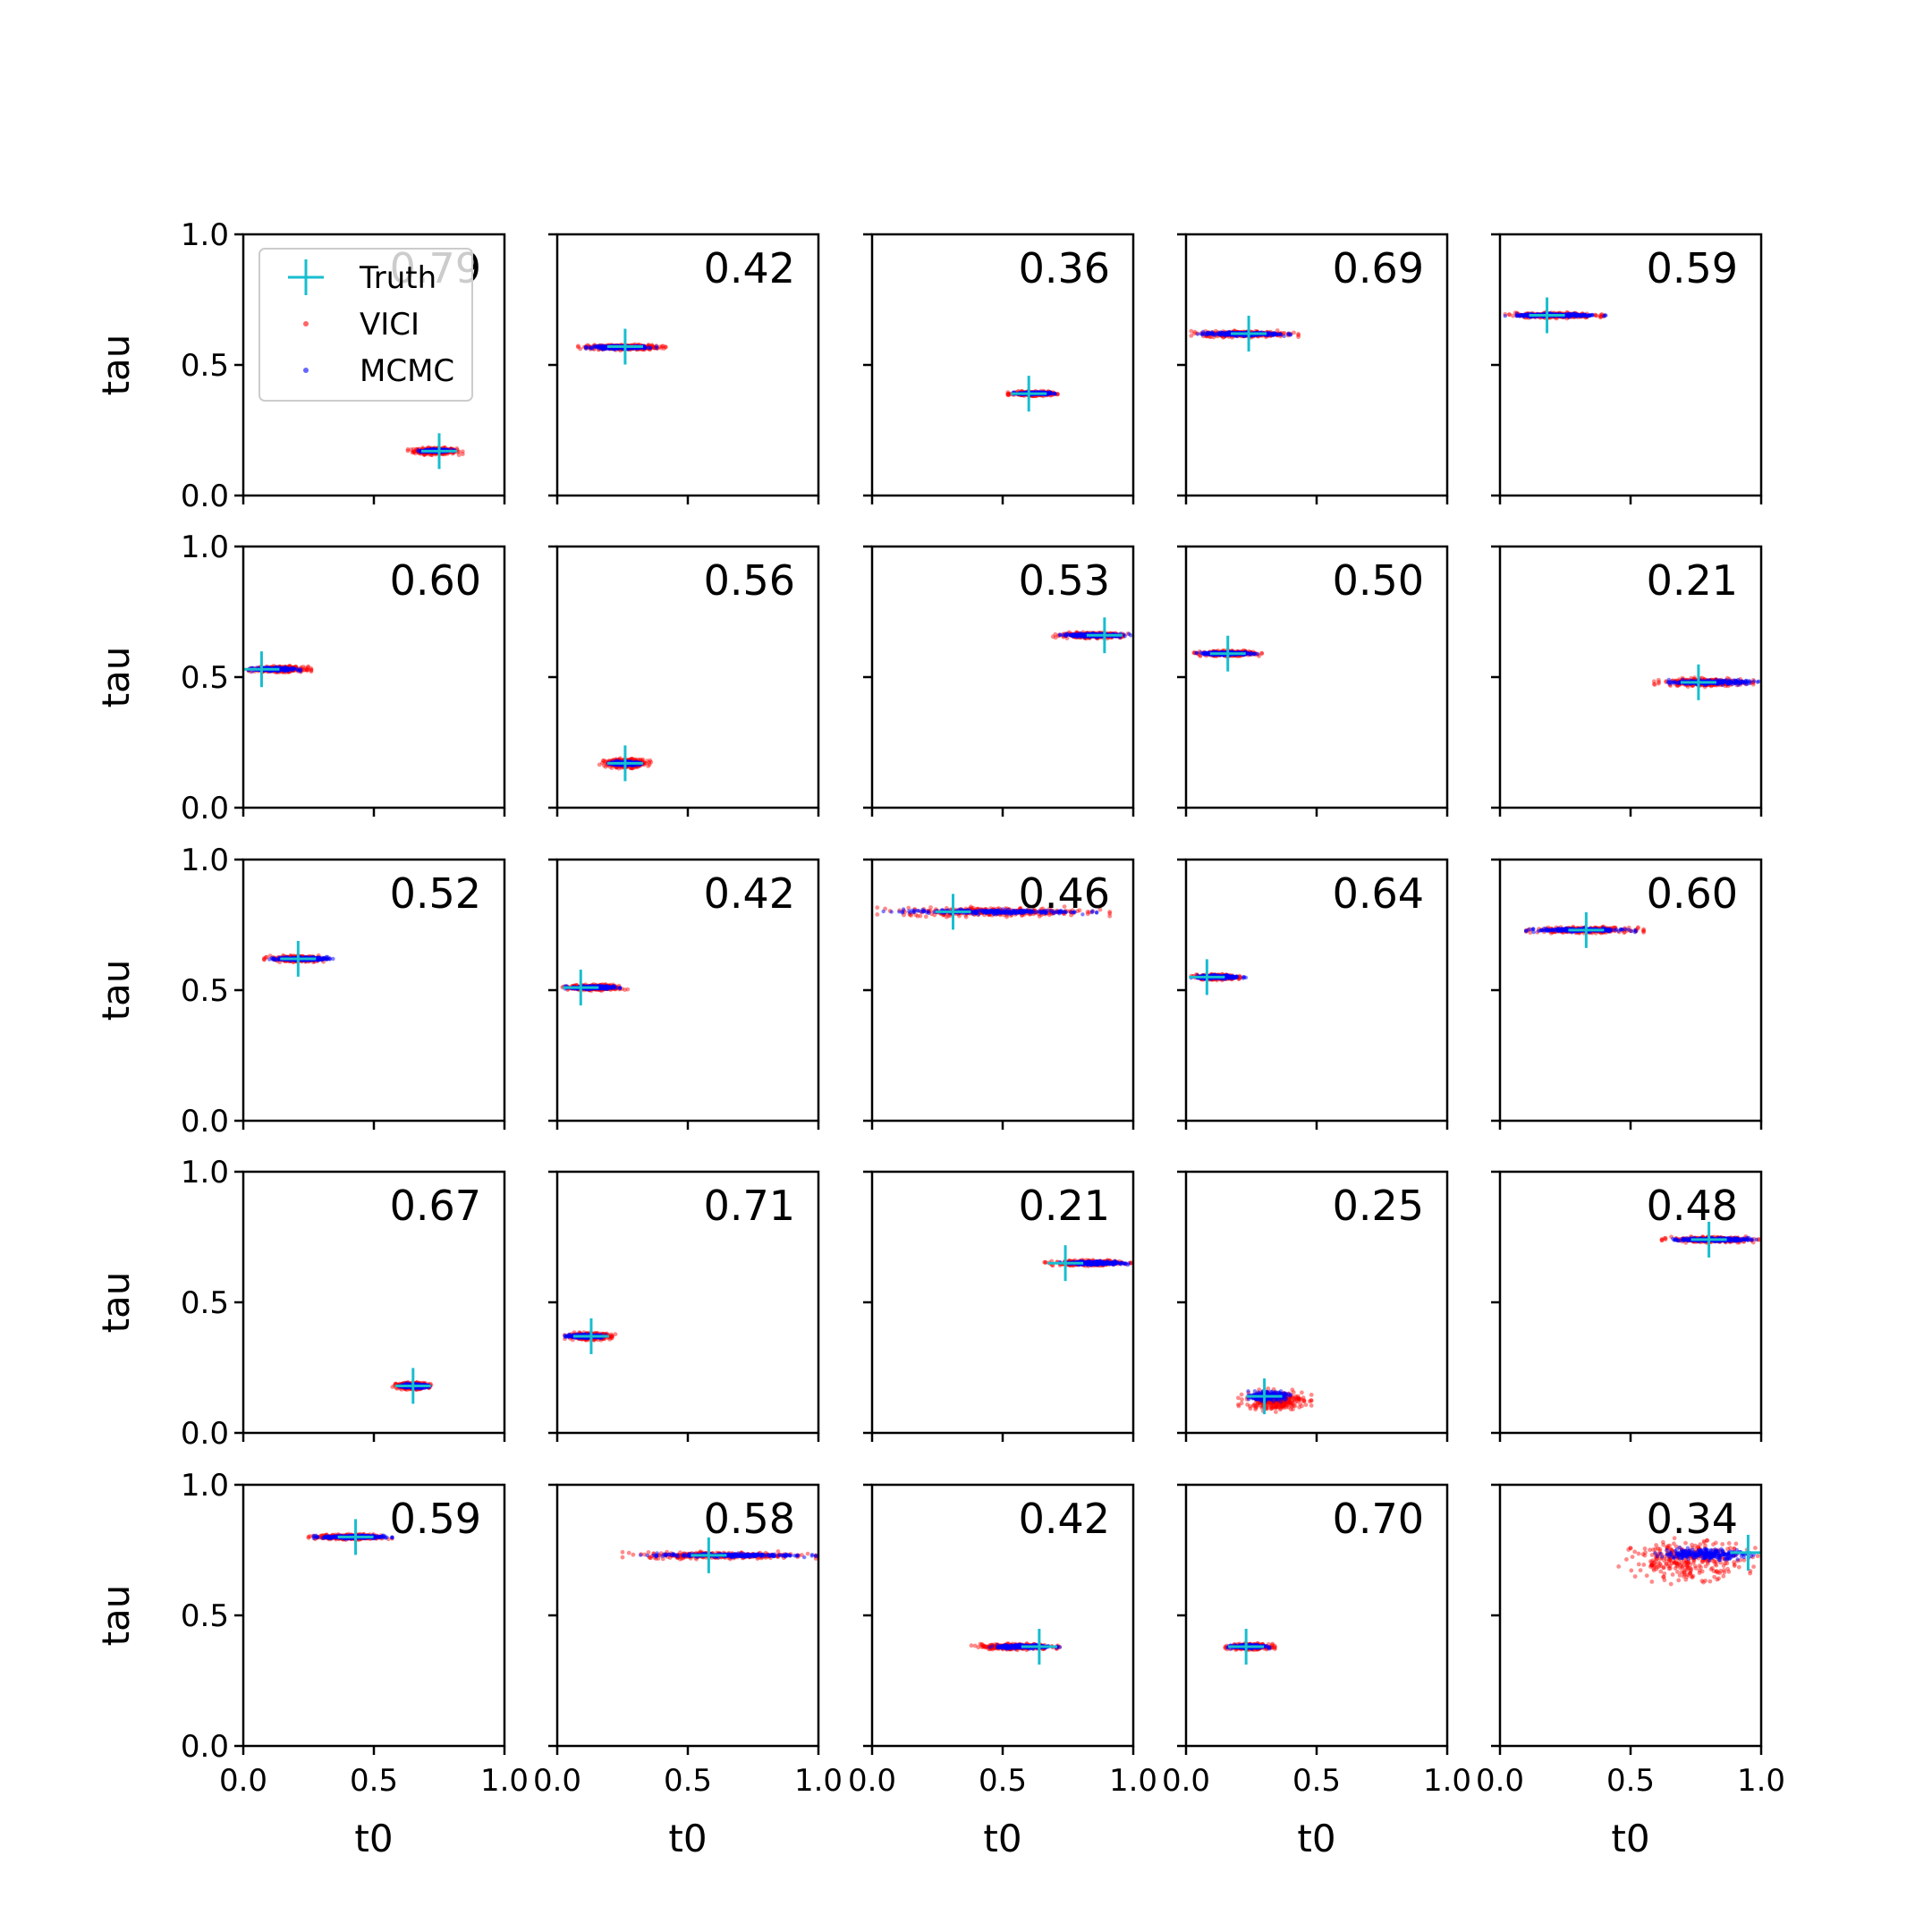  Describe the element at coordinates (624, 763) in the screenshot. I see `panel-7-truth-marker` at that location.